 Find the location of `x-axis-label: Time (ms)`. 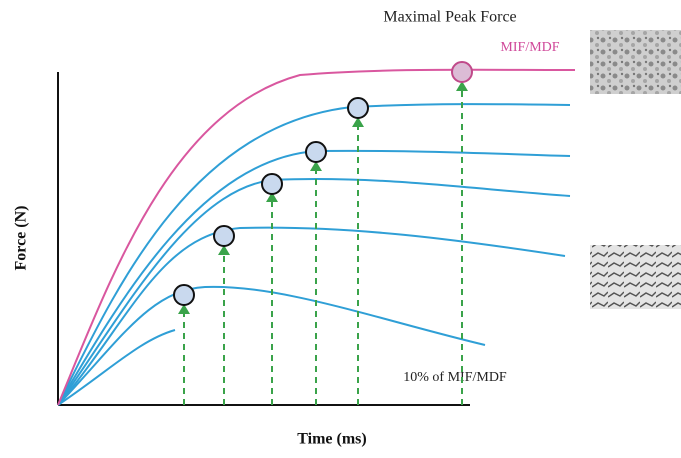

x-axis-label: Time (ms) is located at coordinates (331, 439).